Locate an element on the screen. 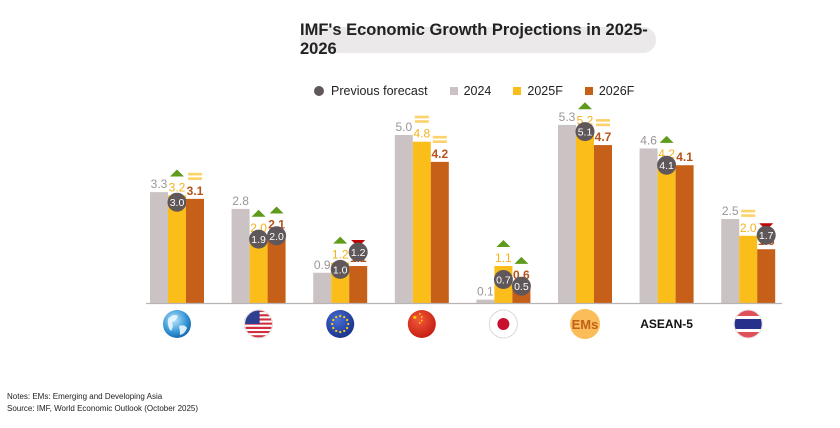  data-label-china-2026f: 4.2 is located at coordinates (439, 154).